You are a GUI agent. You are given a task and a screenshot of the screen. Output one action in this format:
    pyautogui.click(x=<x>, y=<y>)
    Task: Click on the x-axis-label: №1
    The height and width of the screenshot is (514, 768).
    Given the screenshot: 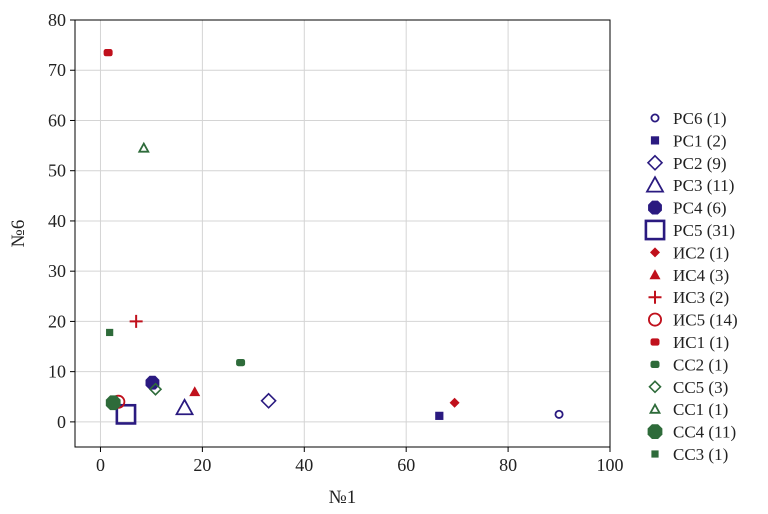 What is the action you would take?
    pyautogui.click(x=343, y=497)
    